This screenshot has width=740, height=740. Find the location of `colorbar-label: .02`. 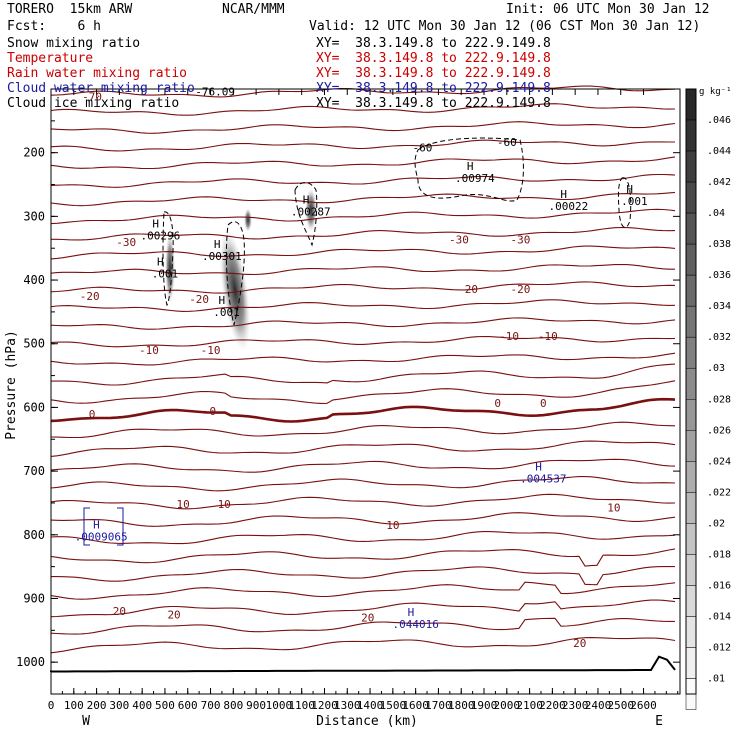

colorbar-label: .02 is located at coordinates (716, 523).